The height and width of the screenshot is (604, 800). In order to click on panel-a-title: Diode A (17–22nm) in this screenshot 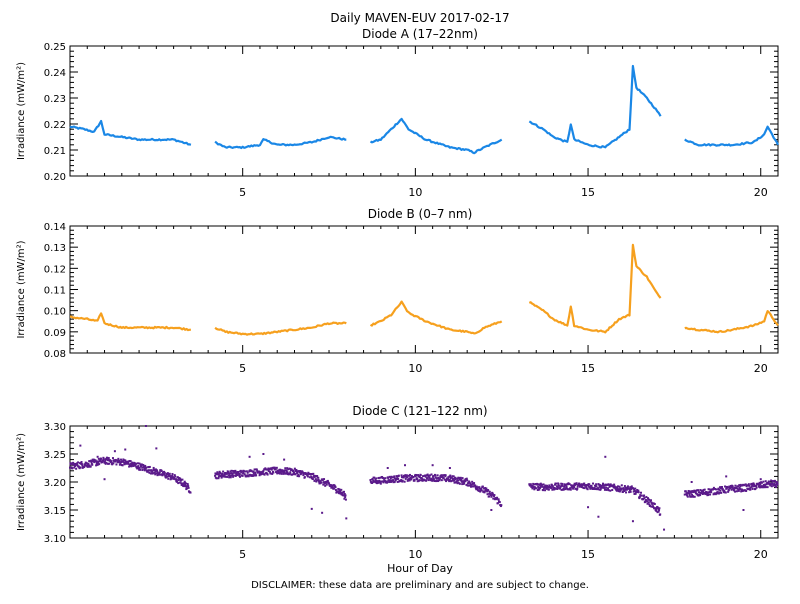, I will do `click(420, 34)`.